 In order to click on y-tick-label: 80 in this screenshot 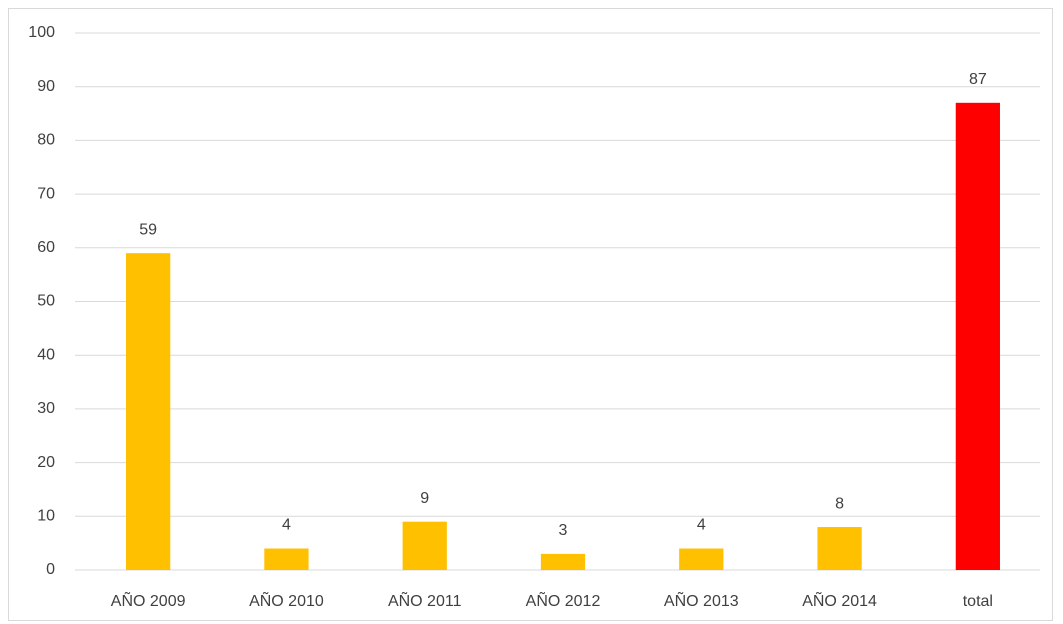, I will do `click(46, 140)`.